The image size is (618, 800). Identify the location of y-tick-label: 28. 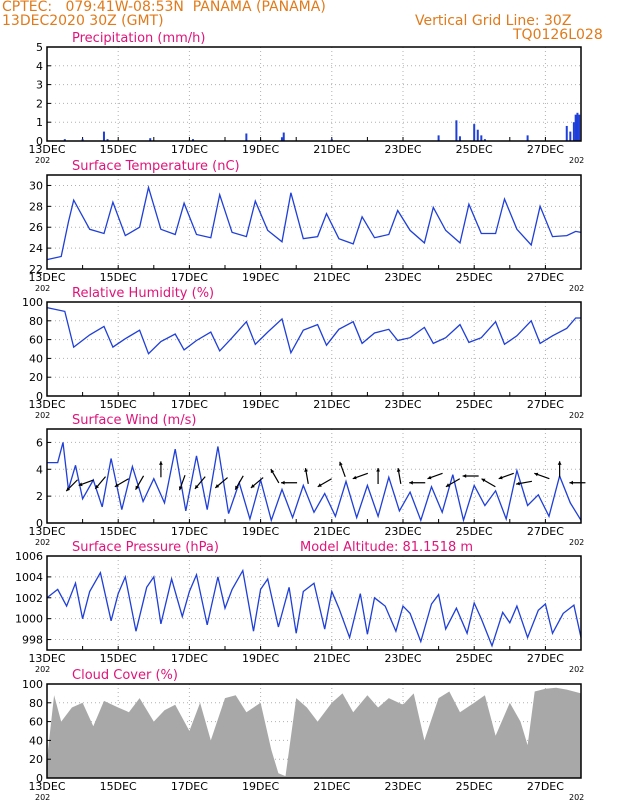
(36, 206).